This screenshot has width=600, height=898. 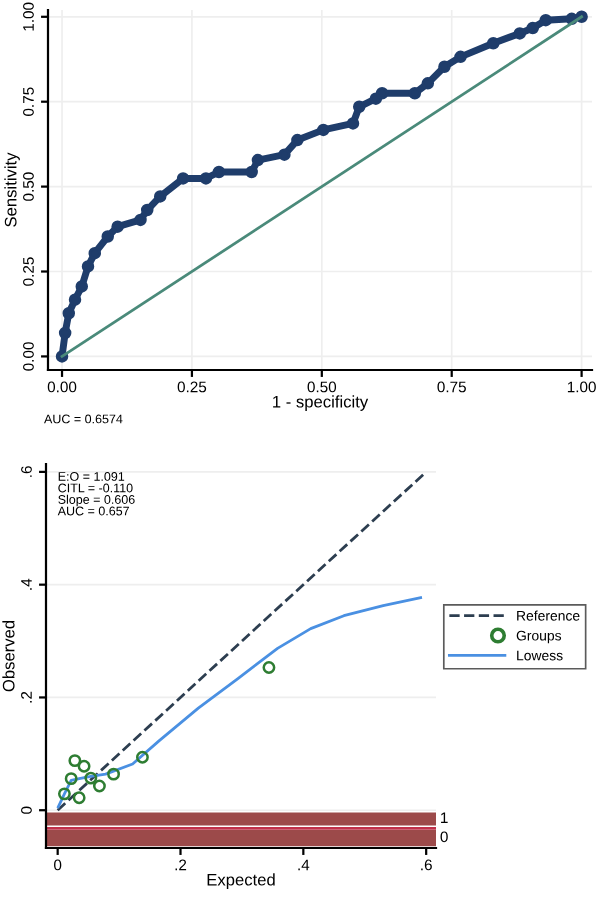 What do you see at coordinates (12, 189) in the screenshot?
I see `y-axis-title: Sensitivity` at bounding box center [12, 189].